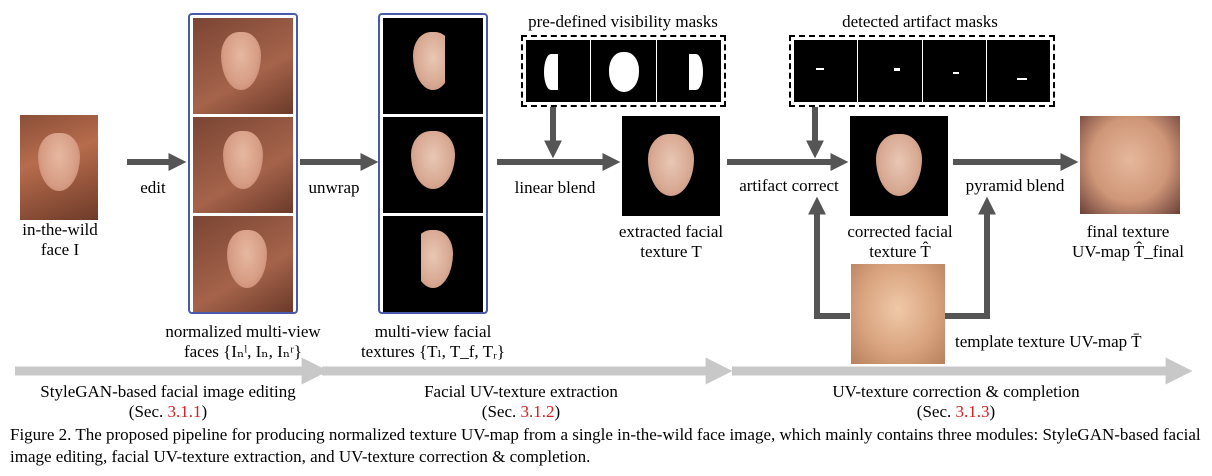 The image size is (1212, 476). Describe the element at coordinates (243, 264) in the screenshot. I see `face-right-view` at that location.